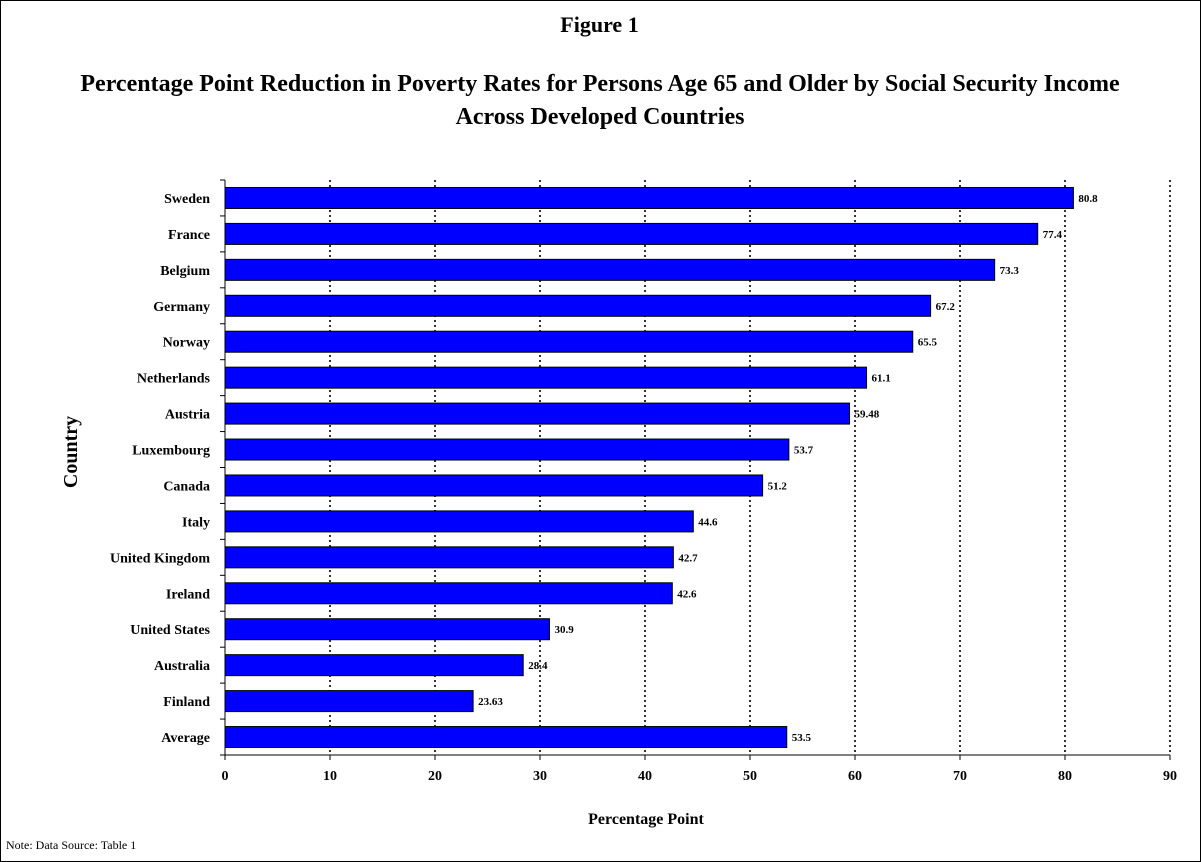 This screenshot has width=1201, height=862. I want to click on bar-finland, so click(349, 701).